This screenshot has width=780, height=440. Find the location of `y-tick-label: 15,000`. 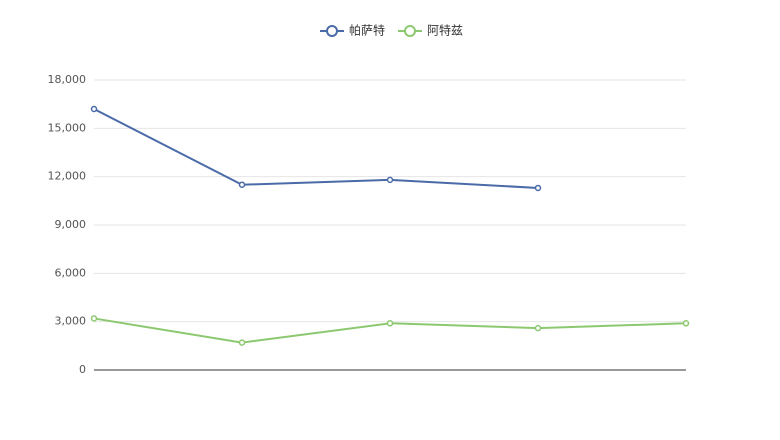

y-tick-label: 15,000 is located at coordinates (67, 127).